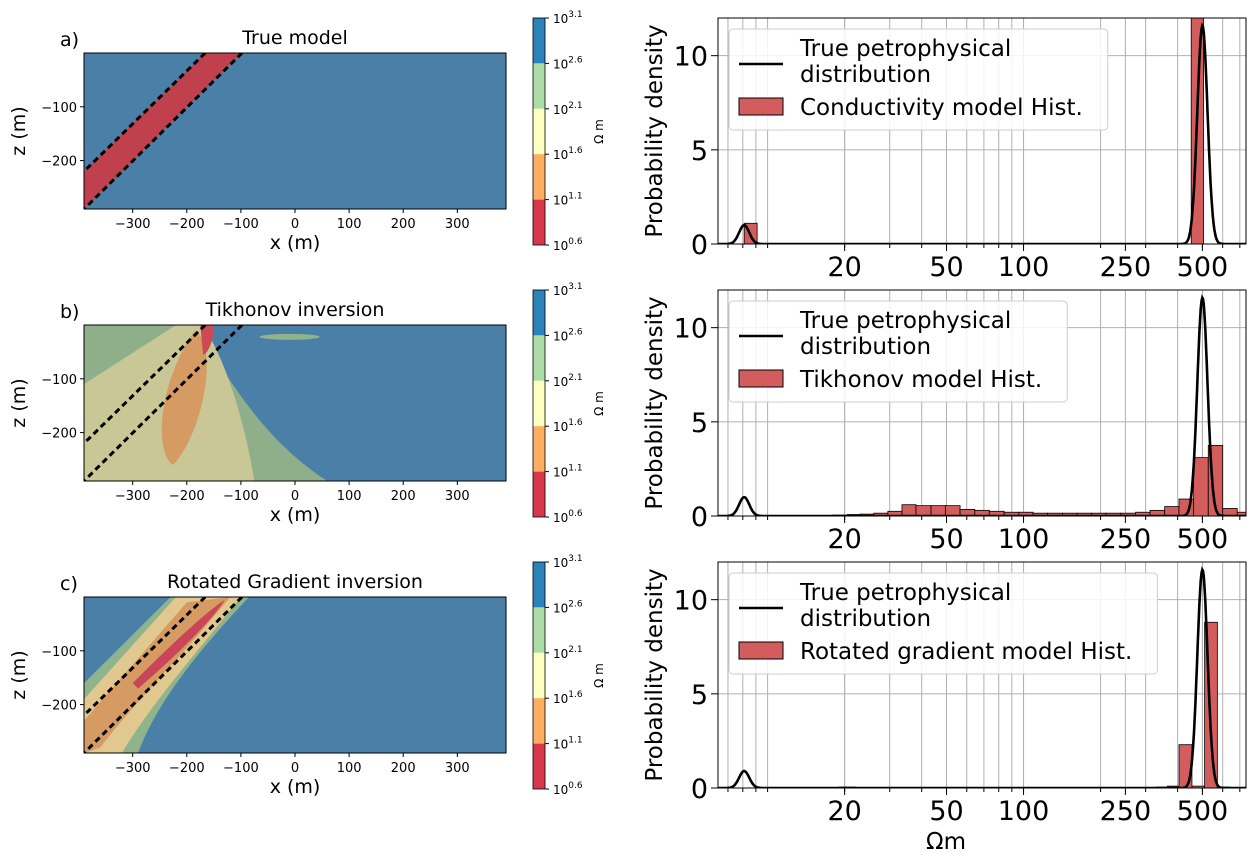 The height and width of the screenshot is (864, 1256). What do you see at coordinates (184, 397) in the screenshot?
I see `high-anomaly-zone` at bounding box center [184, 397].